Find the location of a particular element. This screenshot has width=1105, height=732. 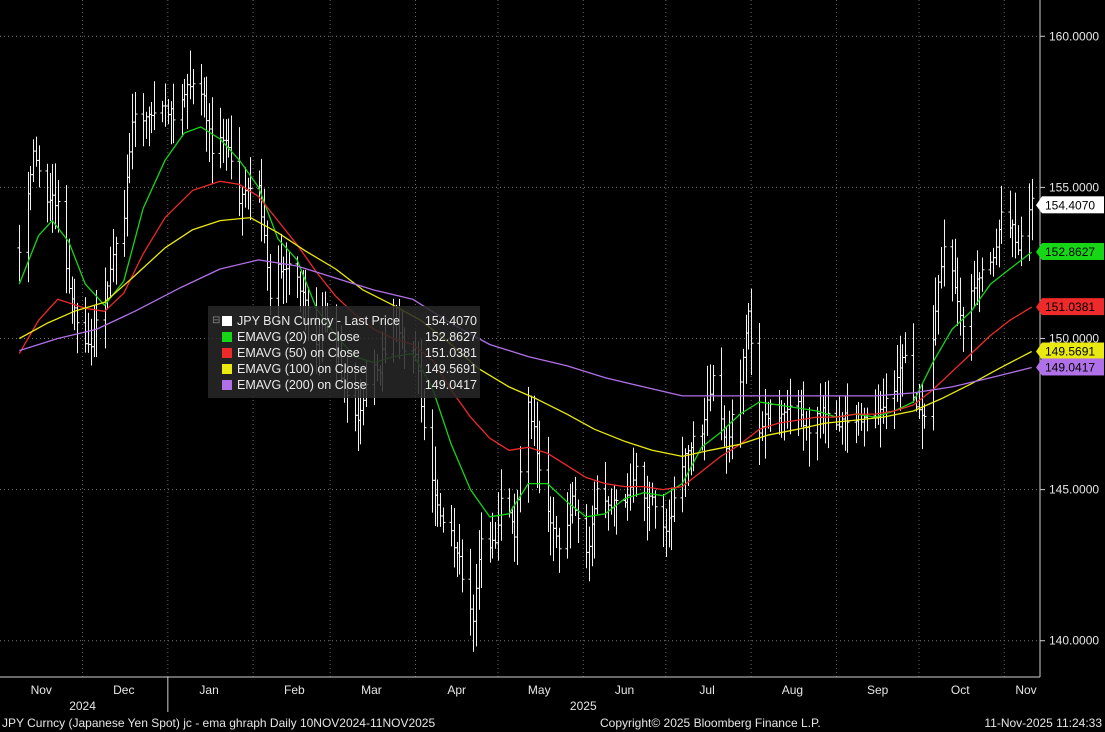

legend-row-price: JPY BGN Curncy - Last Price 154.4070 is located at coordinates (349, 321).